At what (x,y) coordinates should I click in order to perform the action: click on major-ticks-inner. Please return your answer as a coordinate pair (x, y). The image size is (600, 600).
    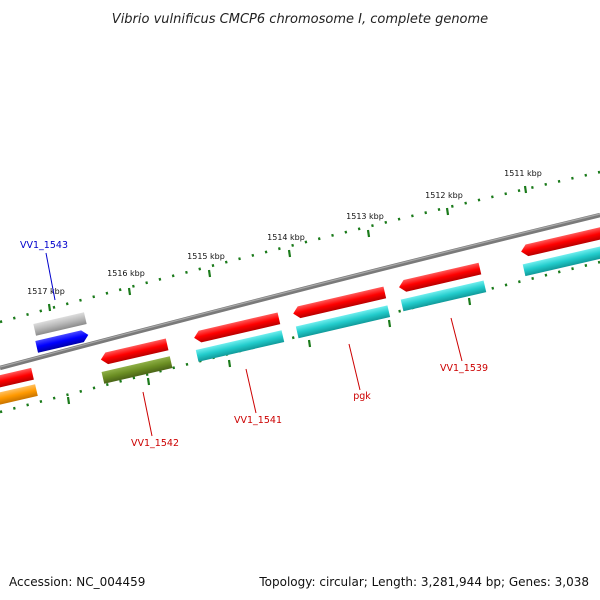
    Looking at the image, I should click on (269, 351).